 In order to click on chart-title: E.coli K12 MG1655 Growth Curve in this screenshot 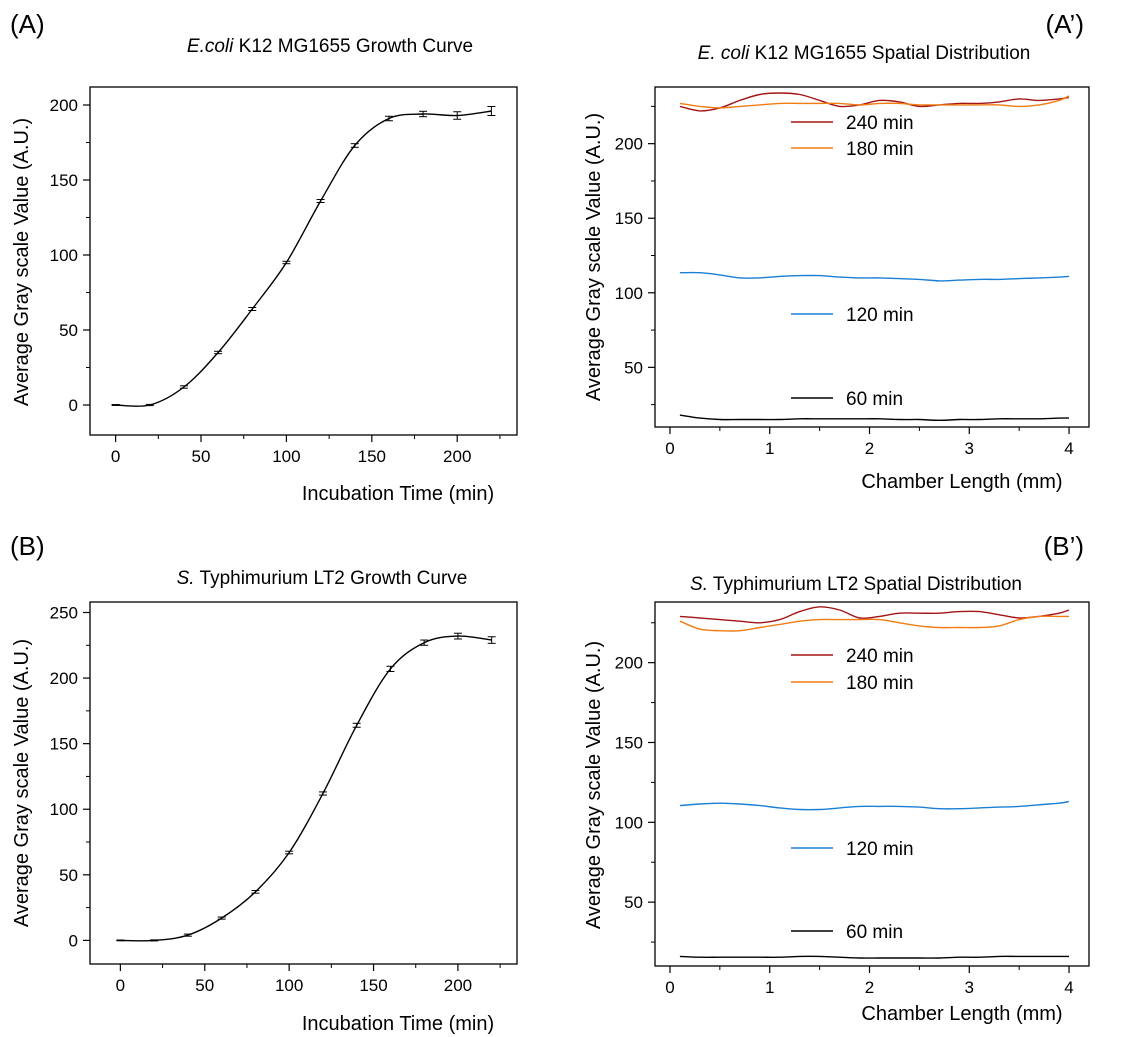, I will do `click(330, 46)`.